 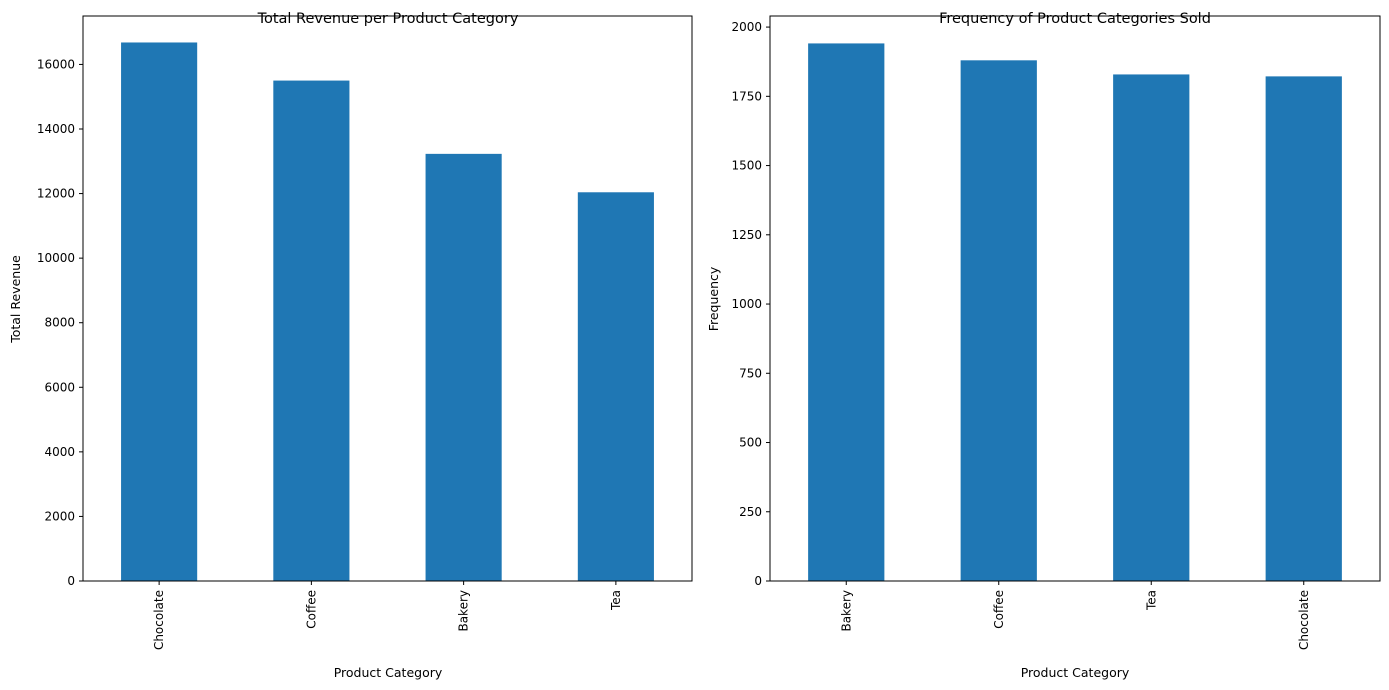 What do you see at coordinates (750, 373) in the screenshot?
I see `y-tick-label: 750` at bounding box center [750, 373].